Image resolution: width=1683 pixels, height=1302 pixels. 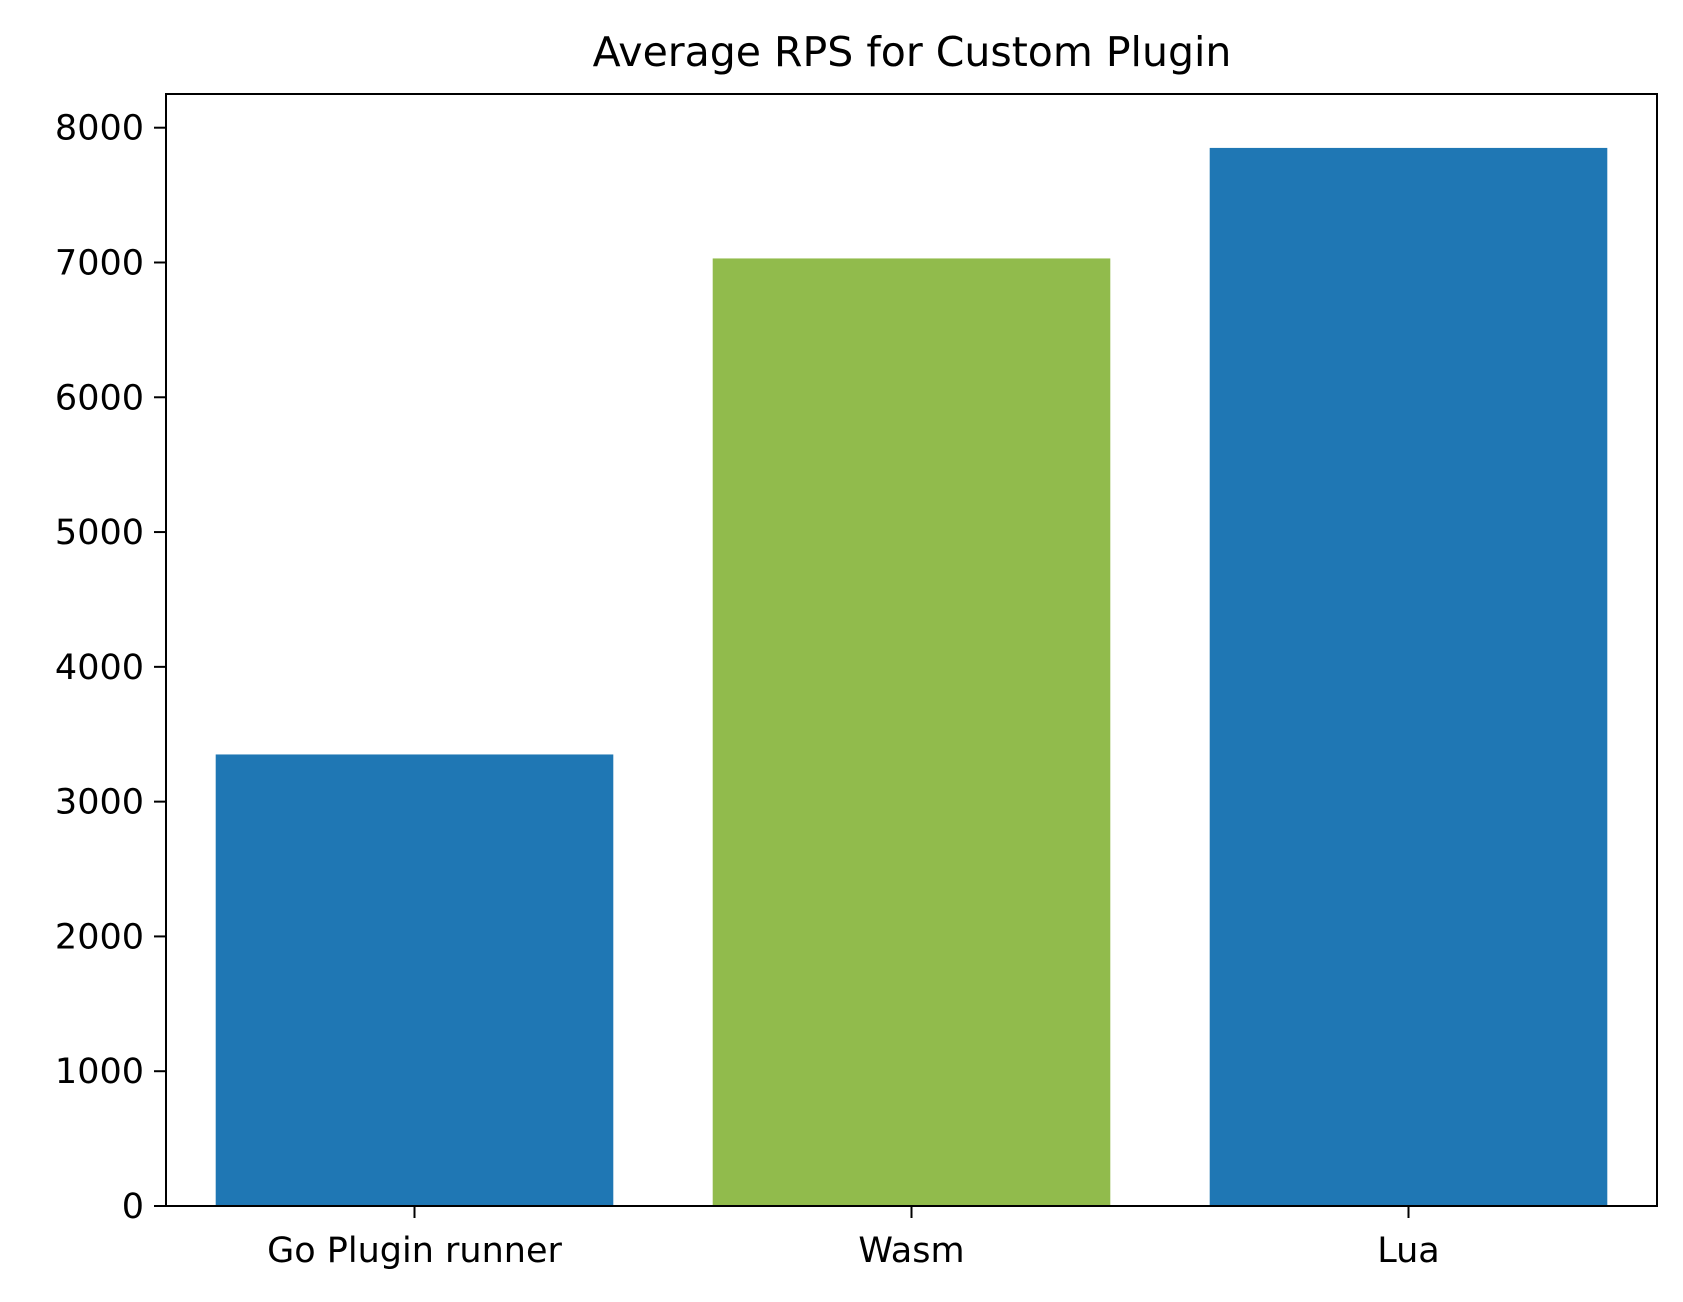 I want to click on y-tick-label: 8000, so click(x=99, y=129).